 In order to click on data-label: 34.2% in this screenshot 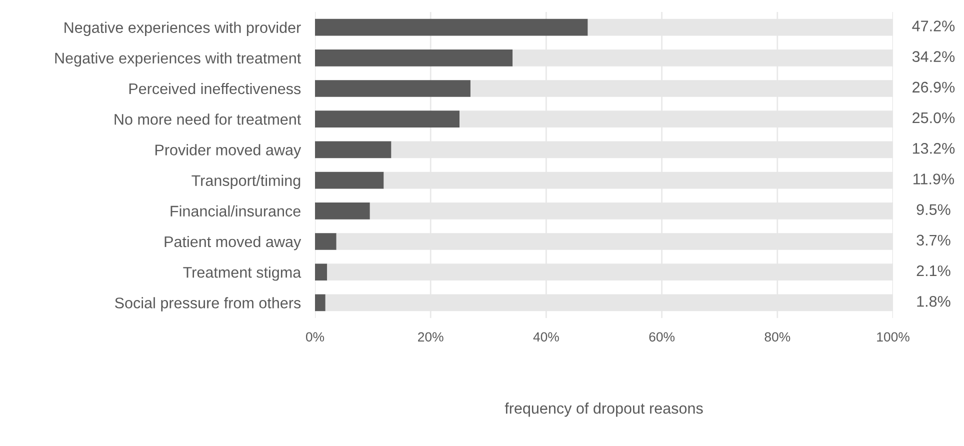, I will do `click(933, 56)`.